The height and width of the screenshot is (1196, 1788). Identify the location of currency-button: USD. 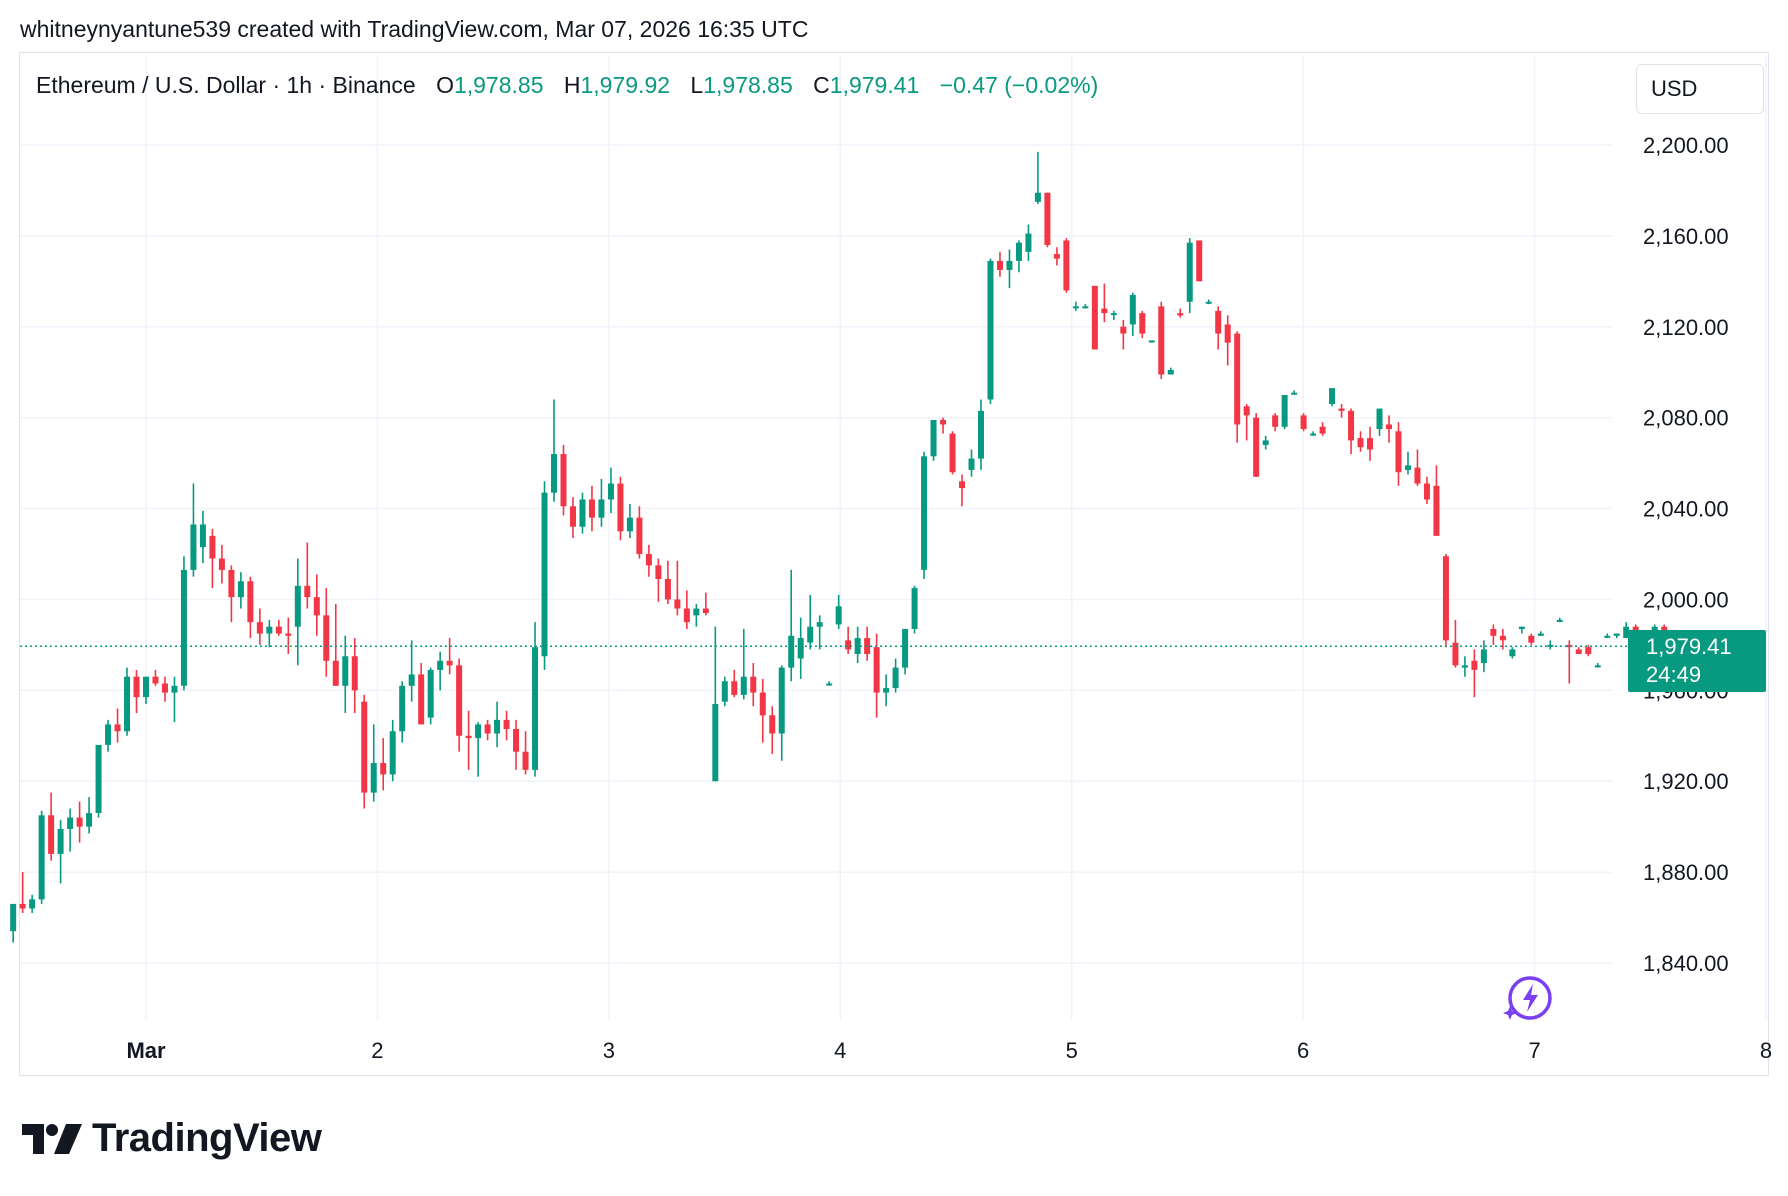
(1700, 89).